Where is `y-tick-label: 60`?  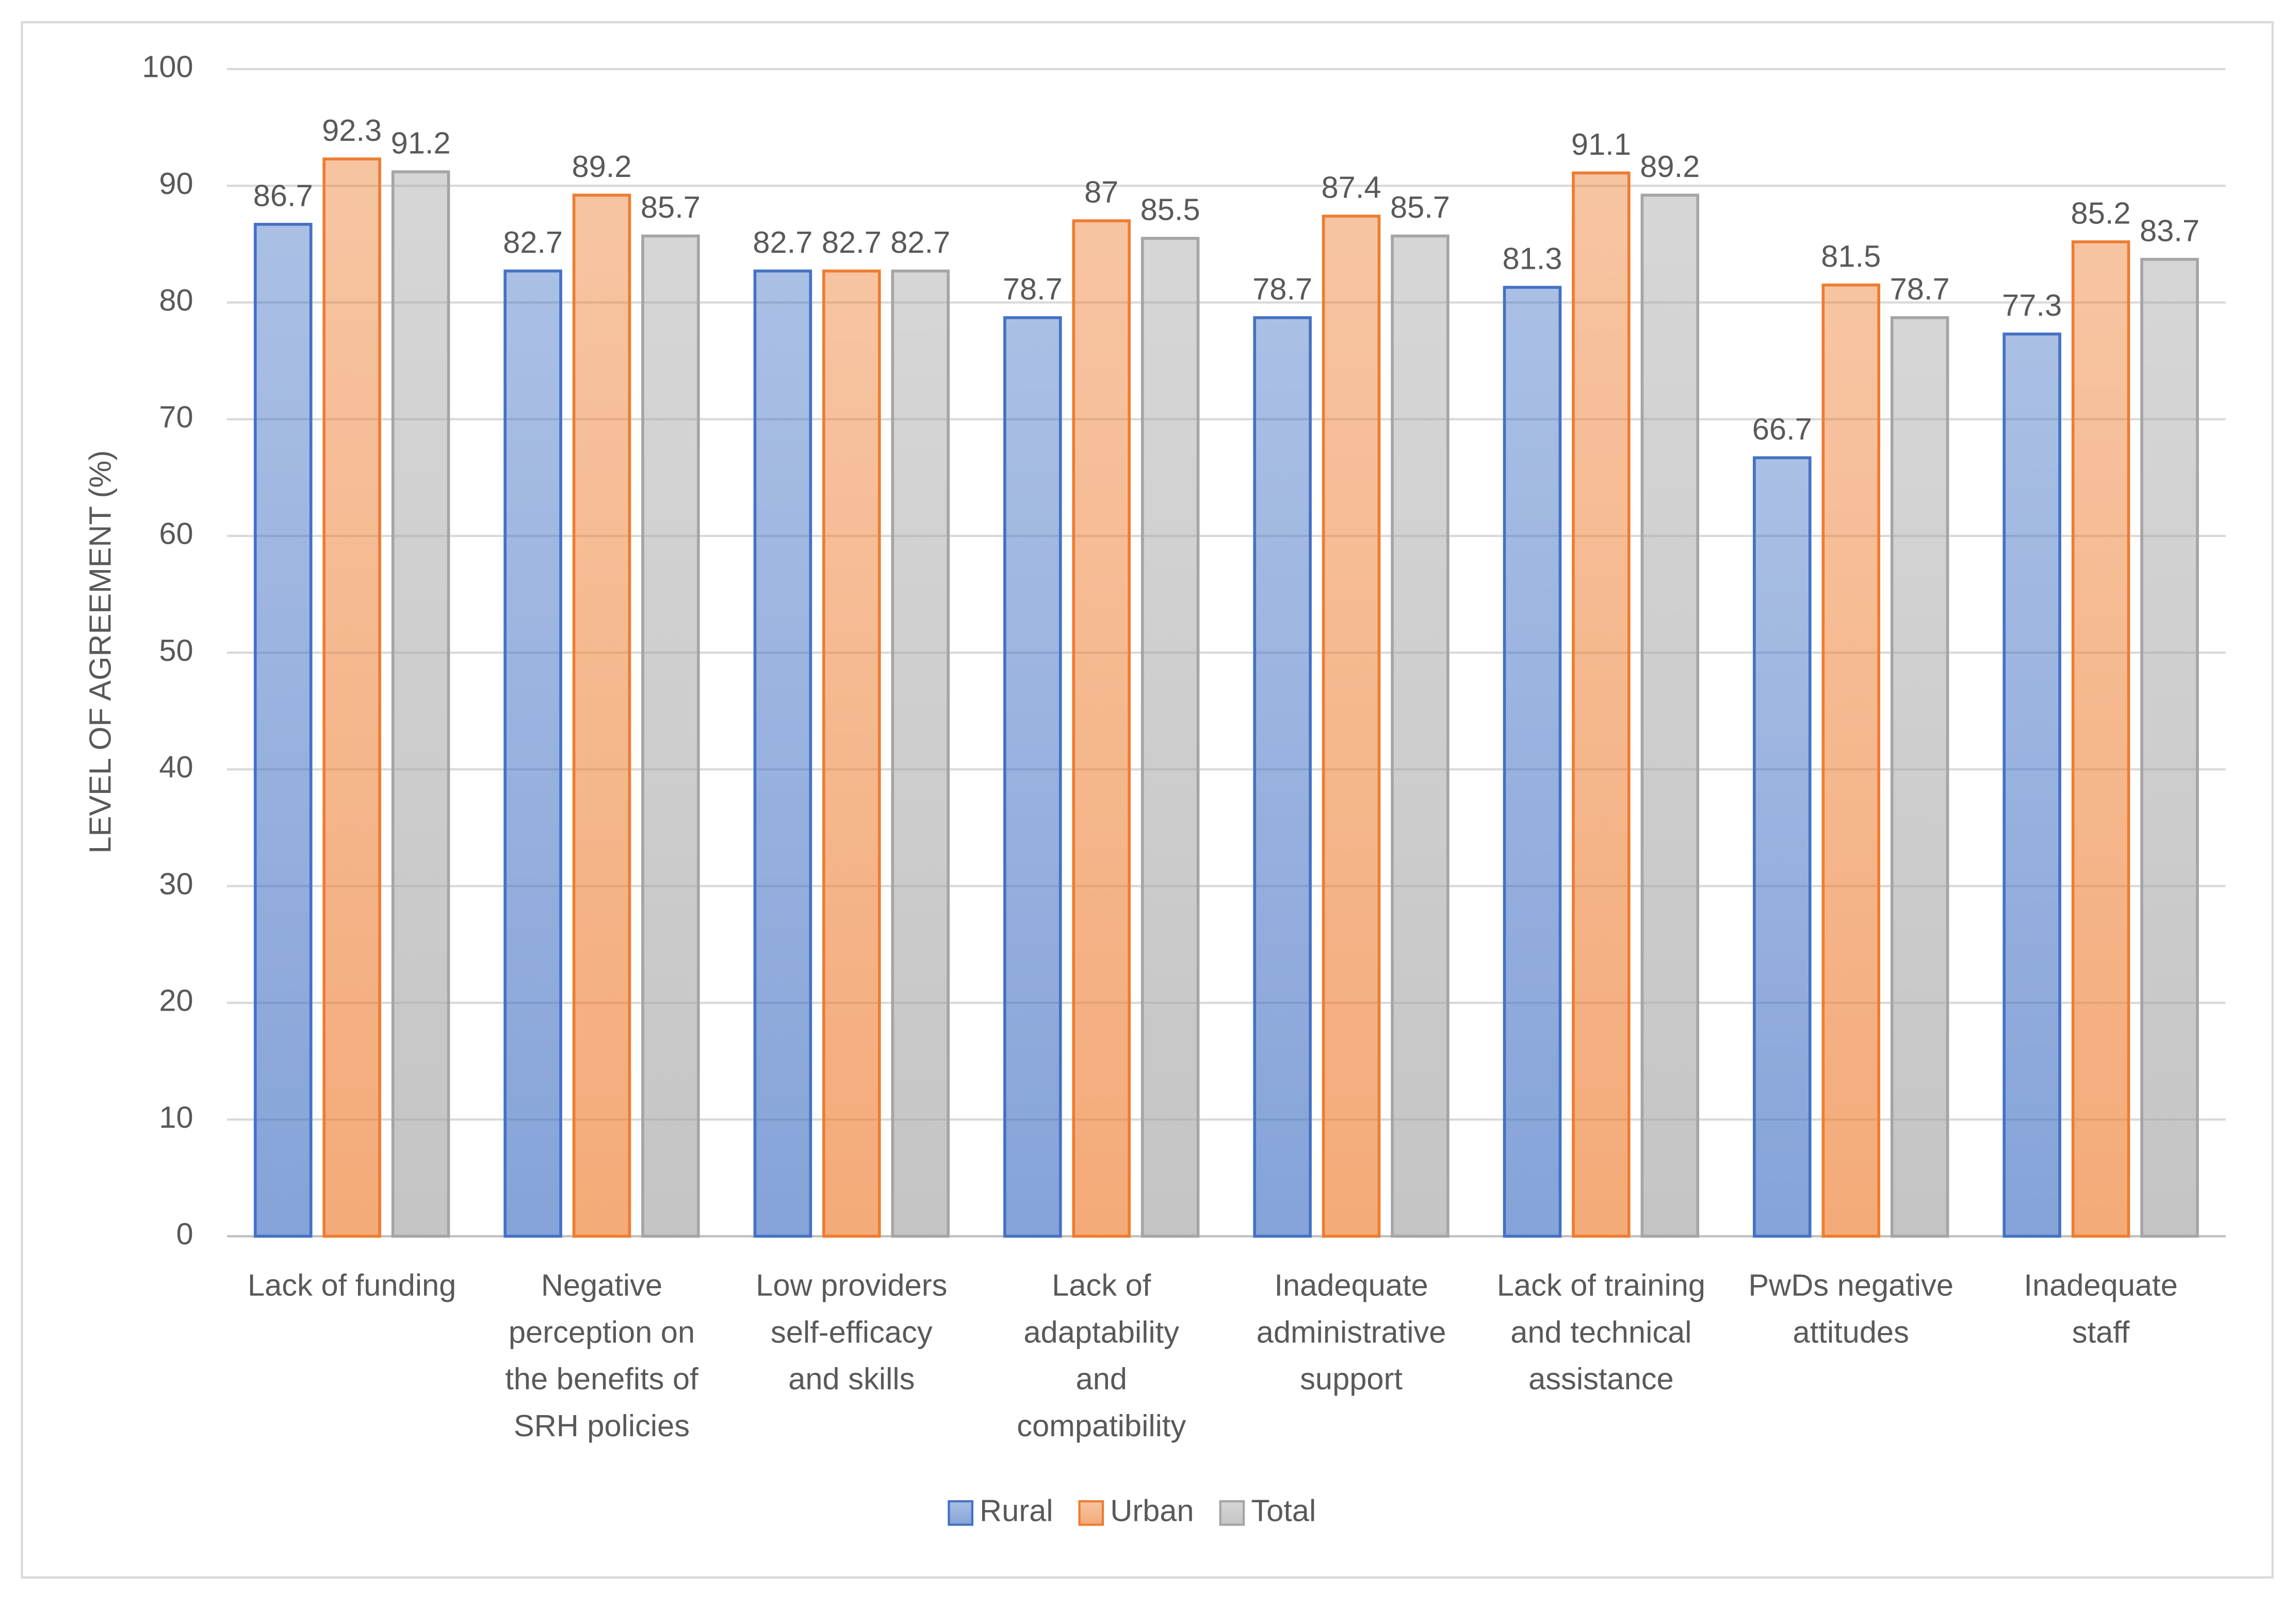 y-tick-label: 60 is located at coordinates (176, 533).